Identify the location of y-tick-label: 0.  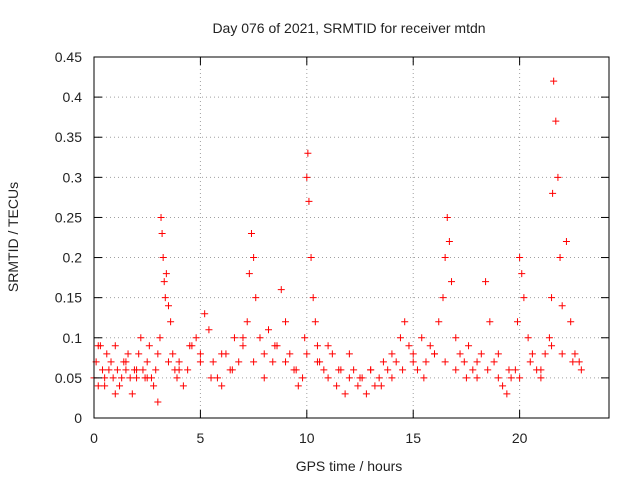
(78, 418).